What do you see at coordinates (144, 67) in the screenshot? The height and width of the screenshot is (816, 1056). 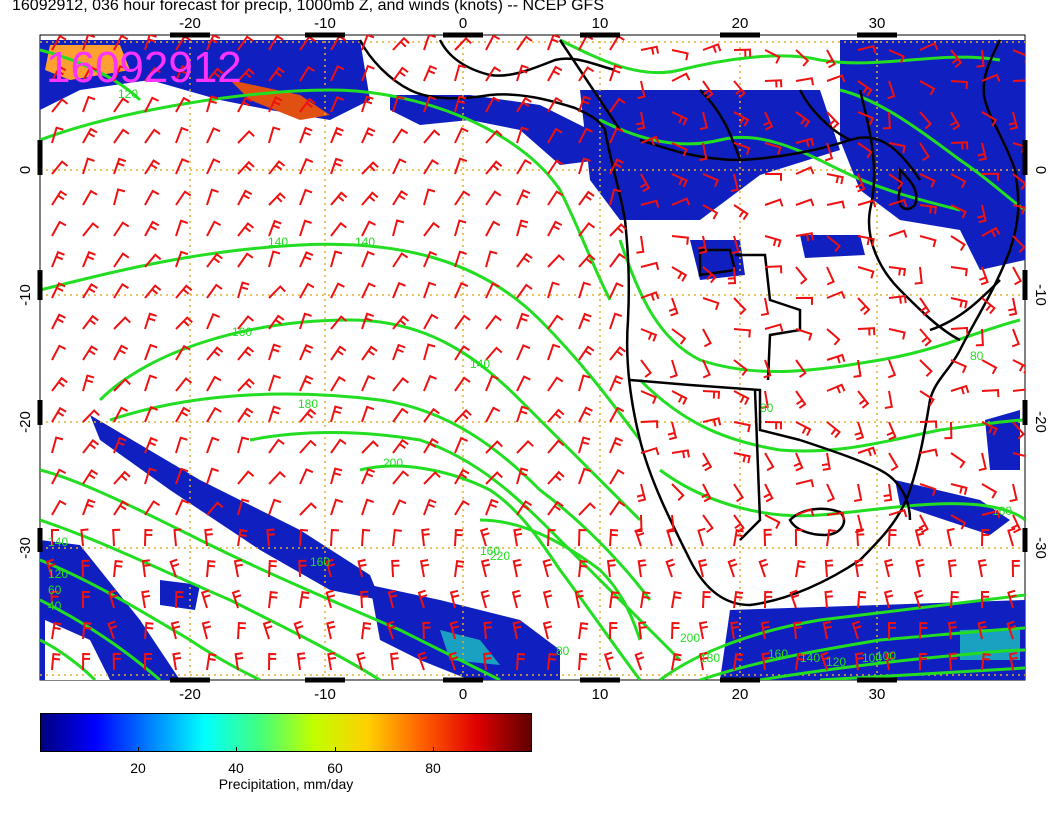 I see `date-stamp: 16092912` at bounding box center [144, 67].